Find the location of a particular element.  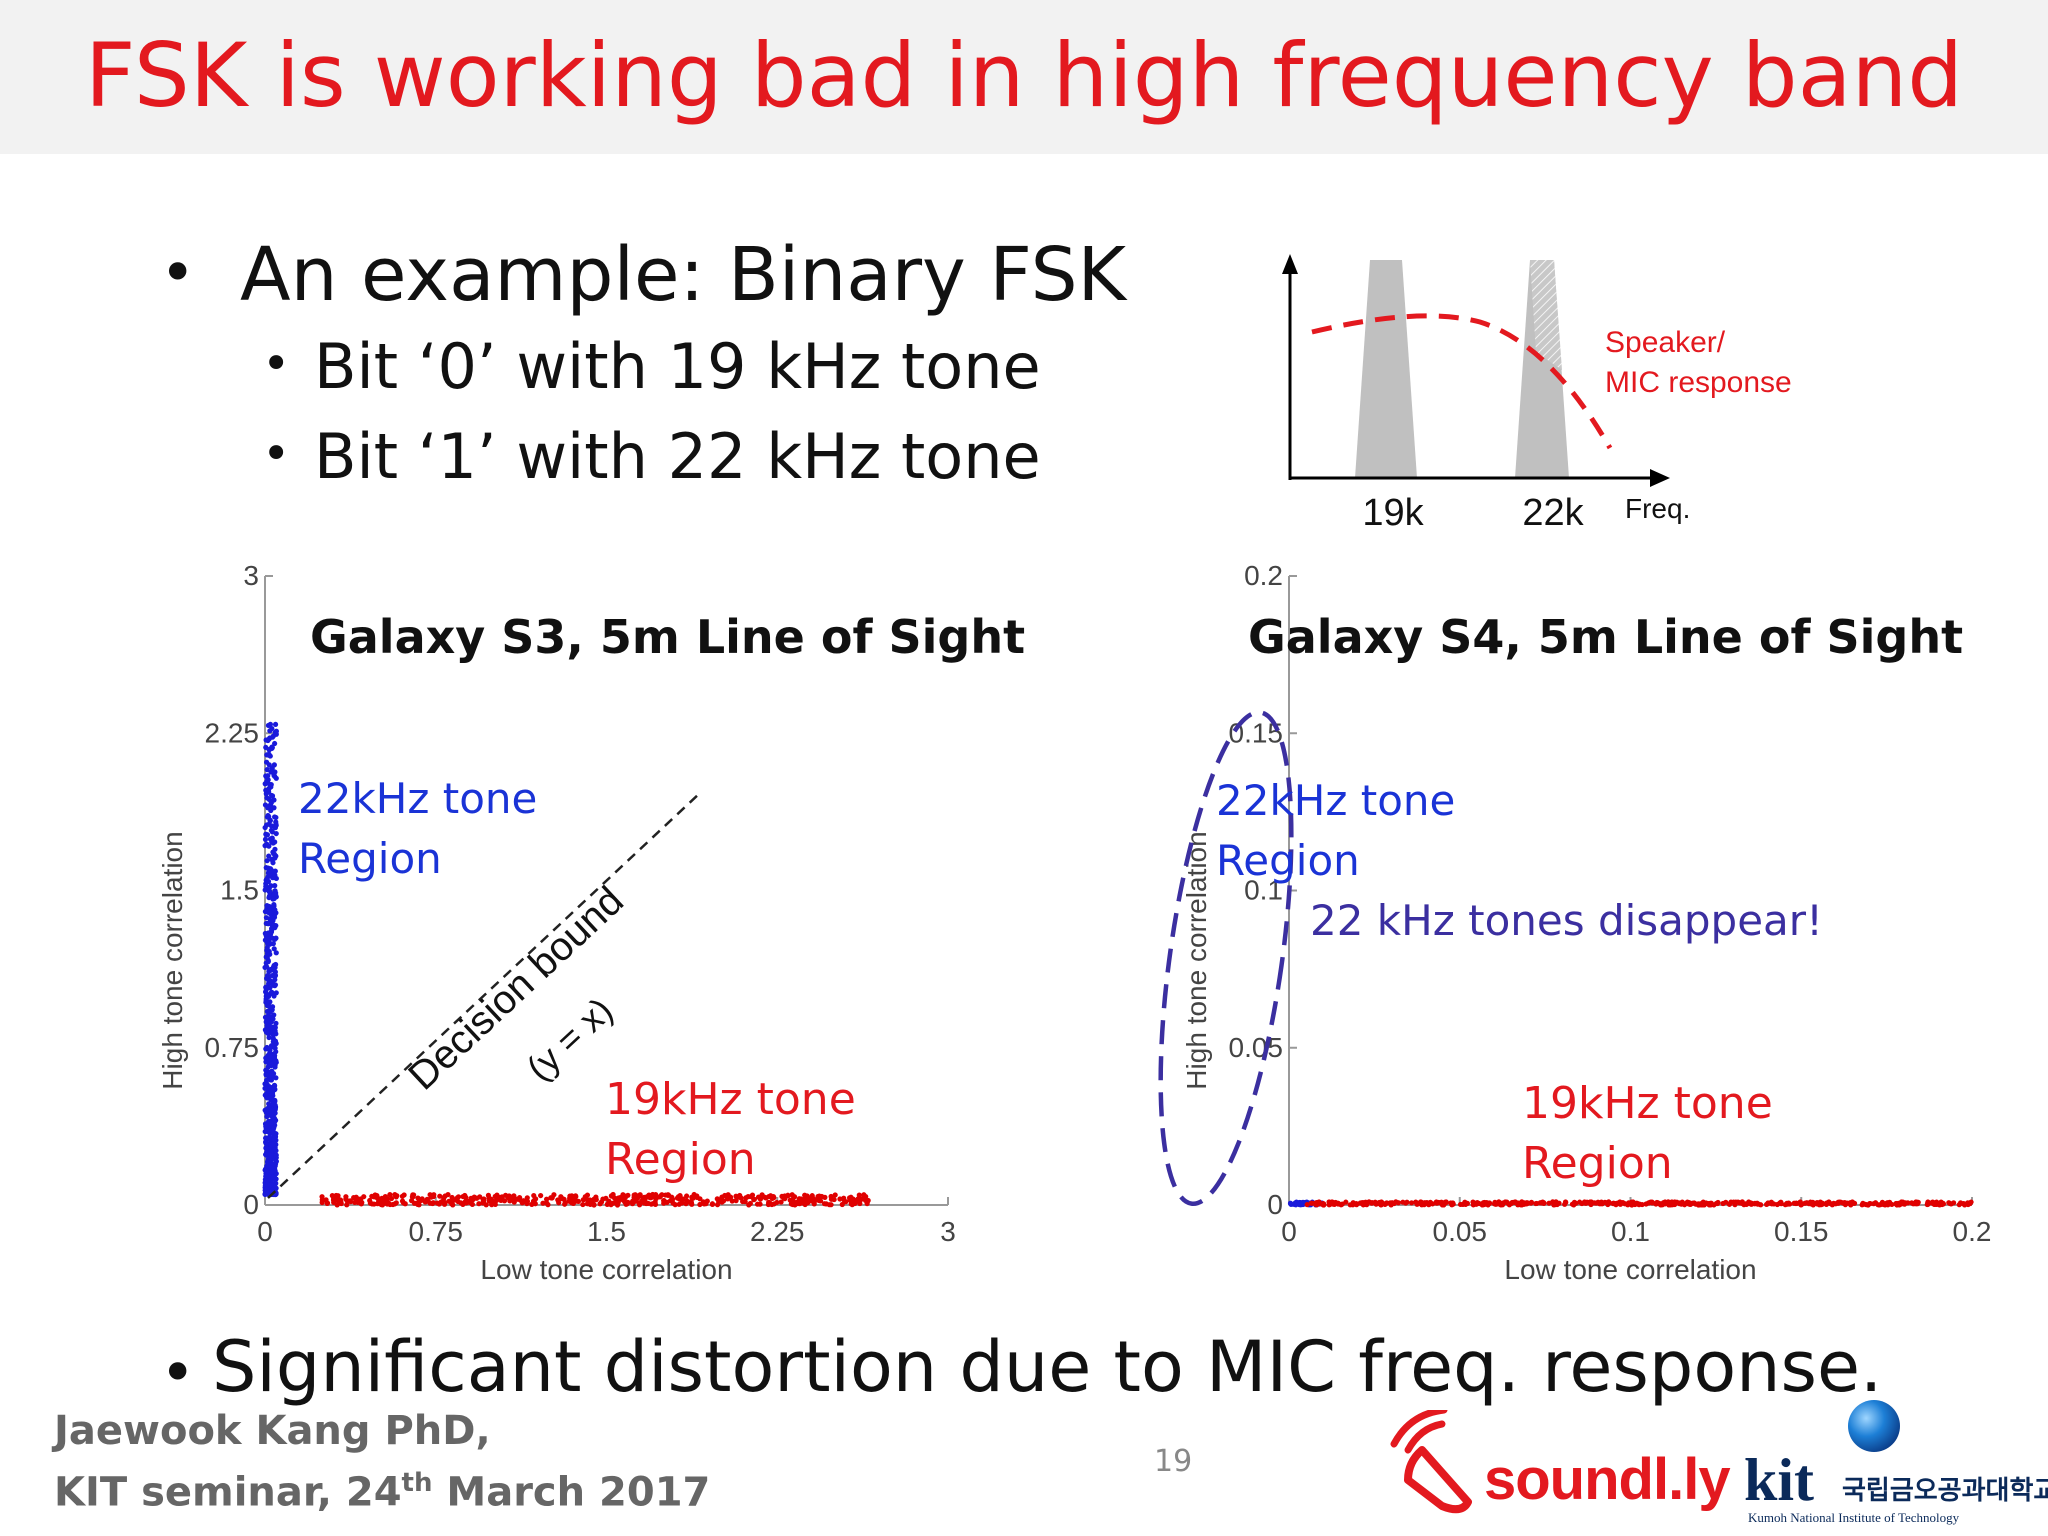

s3-x-tick-label: 1.5 is located at coordinates (606, 1231).